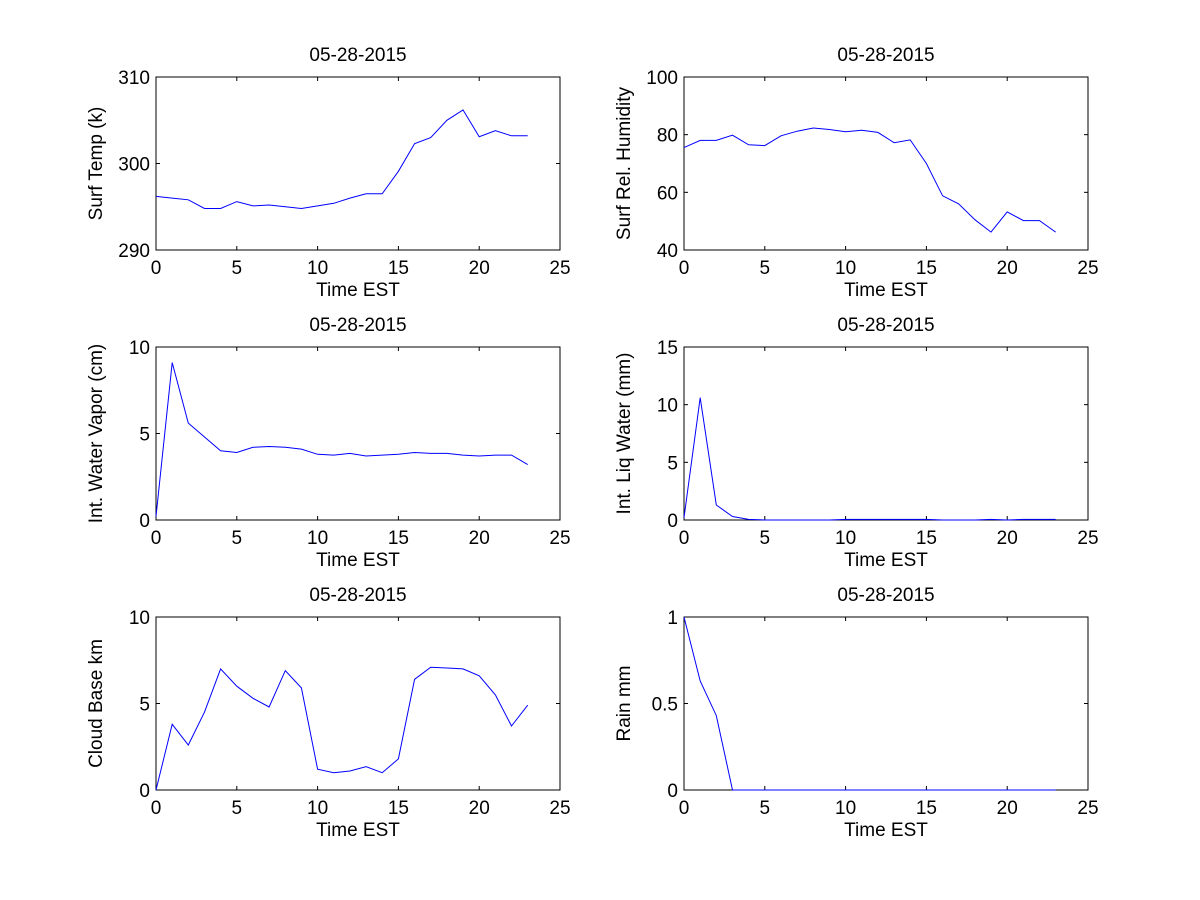 This screenshot has width=1200, height=900. I want to click on y-axis-label: Surf Temp (k), so click(96, 164).